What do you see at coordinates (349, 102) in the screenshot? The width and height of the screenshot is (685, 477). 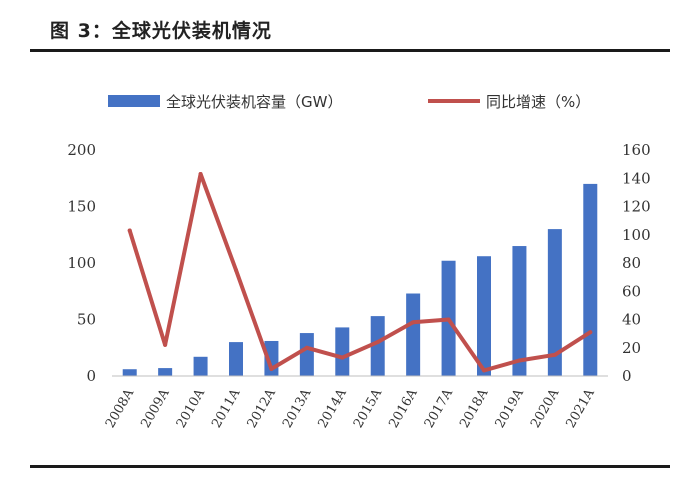 I see `legend: 全球光伏装机容量（GW） 同比增速（%）` at bounding box center [349, 102].